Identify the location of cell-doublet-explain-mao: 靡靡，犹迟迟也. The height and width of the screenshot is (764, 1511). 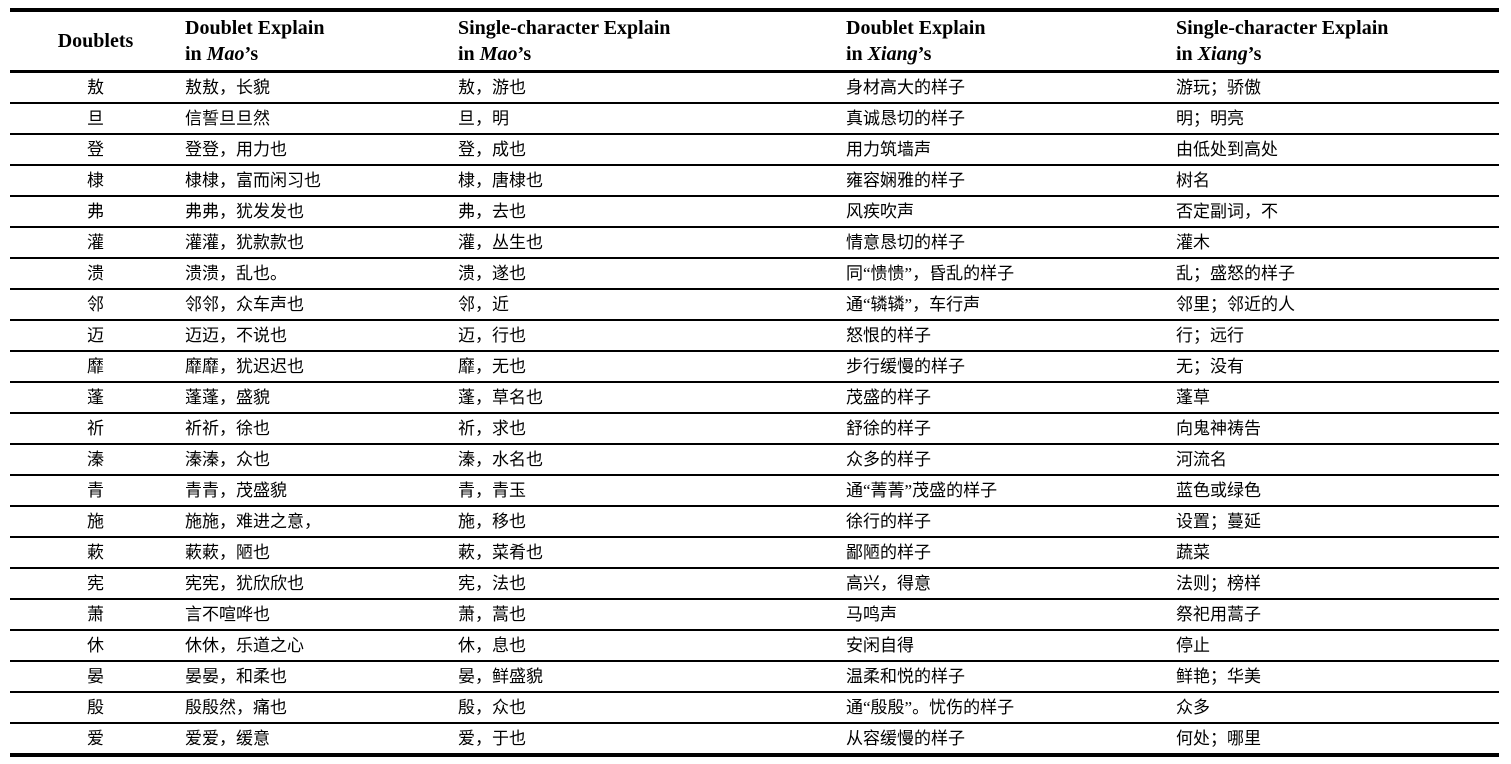
(244, 366).